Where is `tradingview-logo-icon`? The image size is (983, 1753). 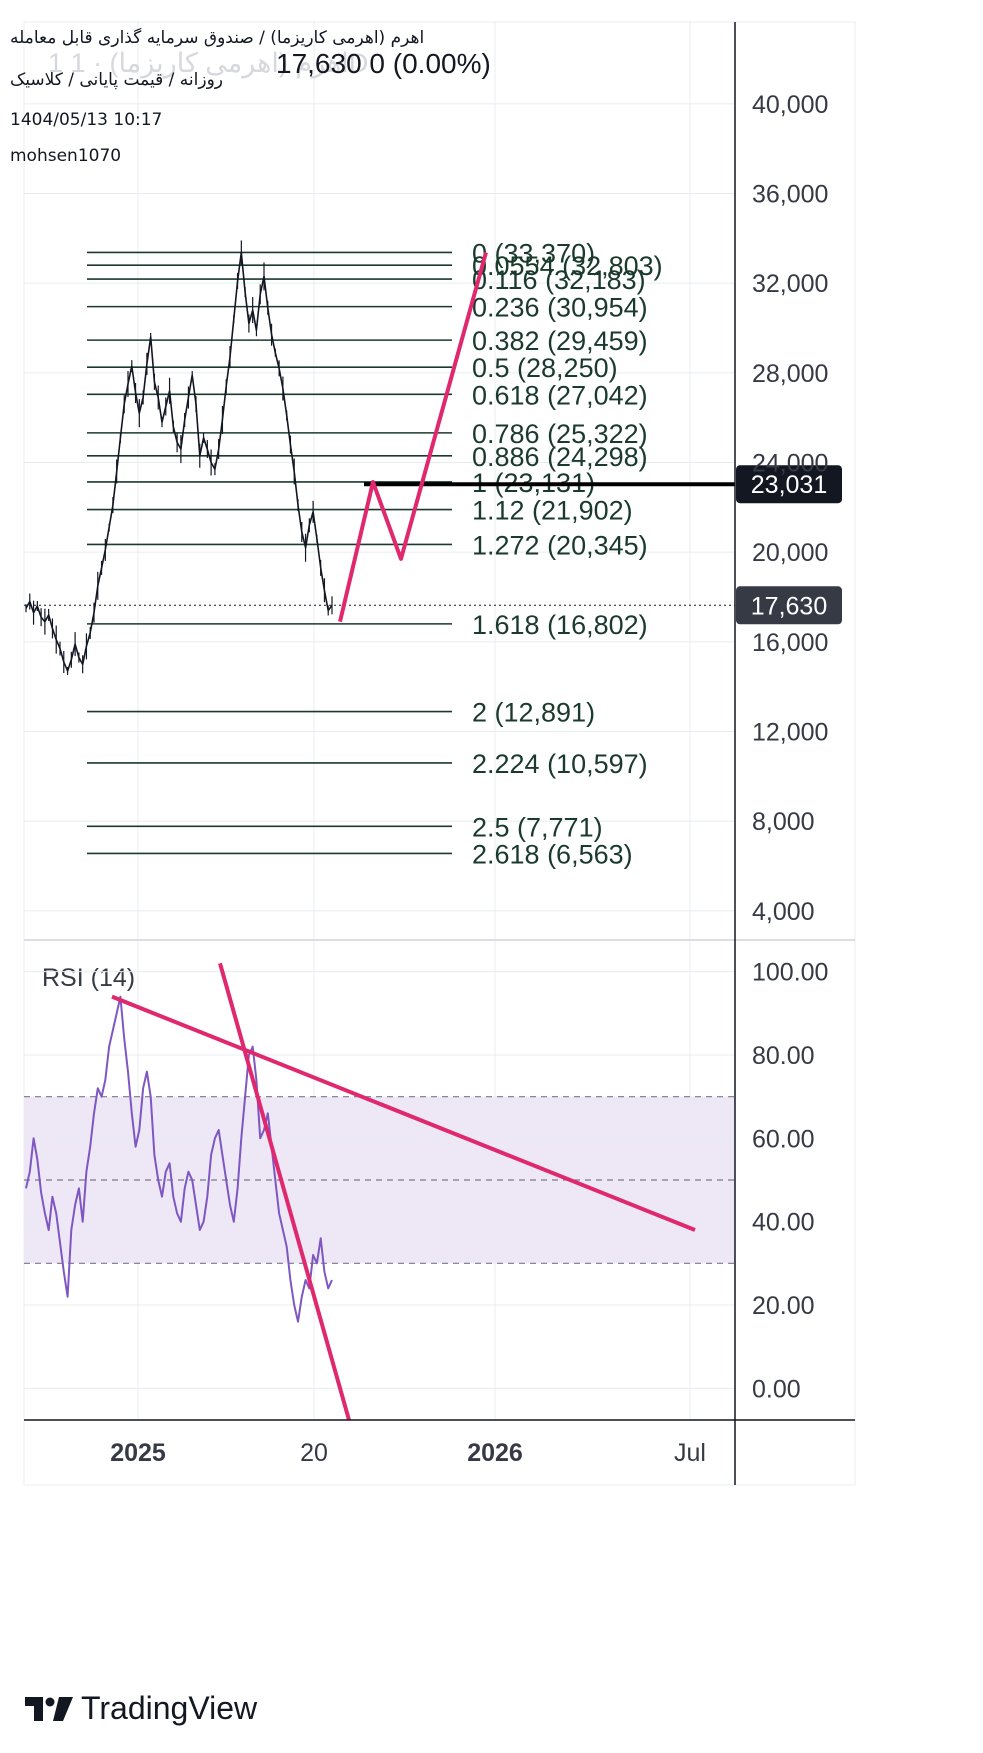
tradingview-logo-icon is located at coordinates (49, 1708).